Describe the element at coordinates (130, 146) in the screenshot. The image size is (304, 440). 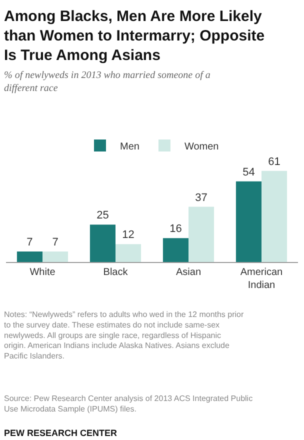
I see `legend-label: Men` at that location.